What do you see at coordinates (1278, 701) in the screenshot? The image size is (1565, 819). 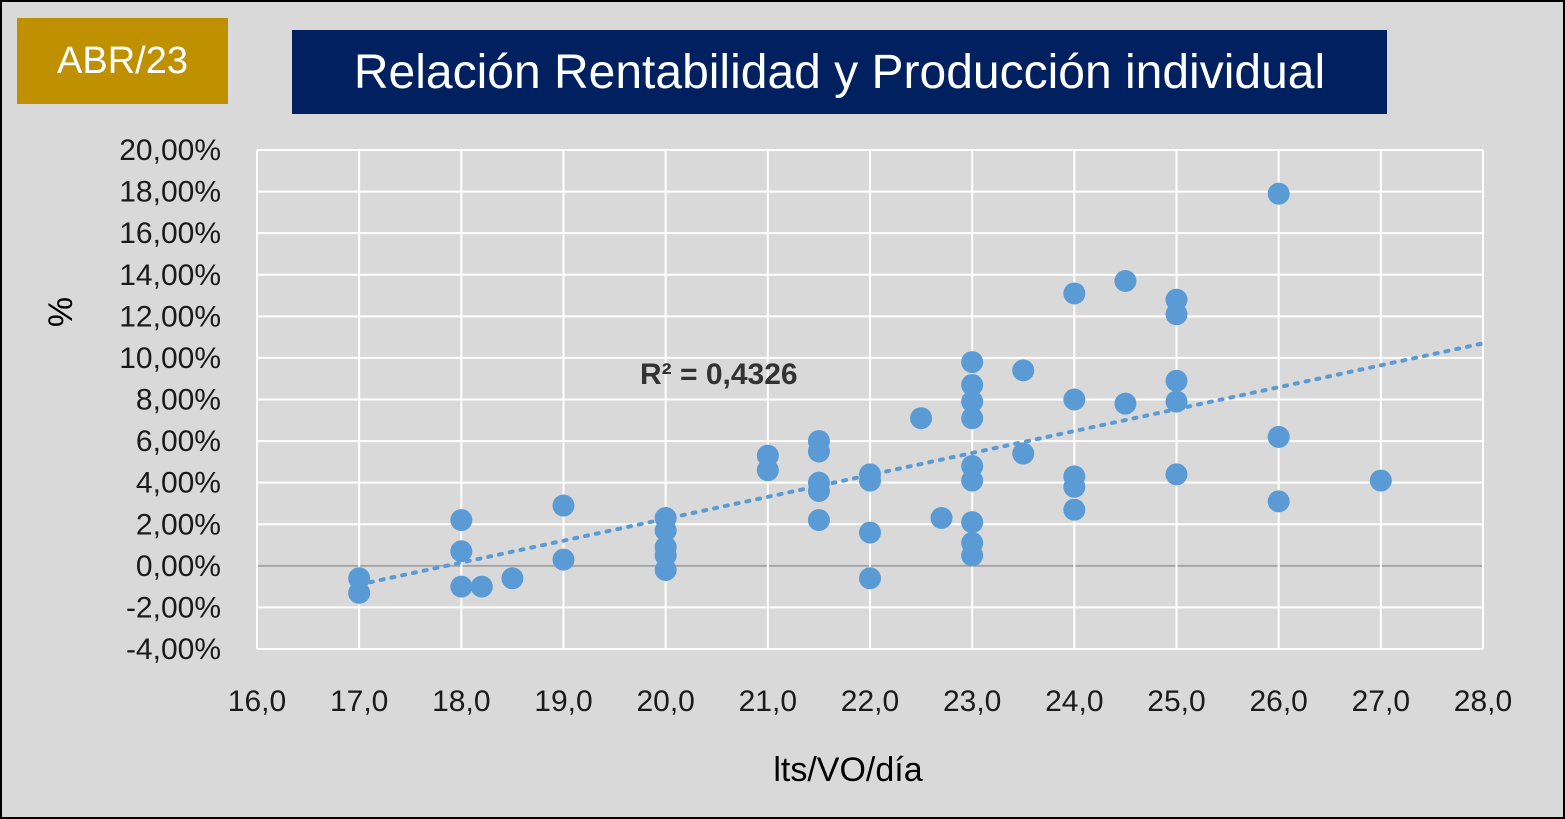 I see `x-tick-label: 26,0` at bounding box center [1278, 701].